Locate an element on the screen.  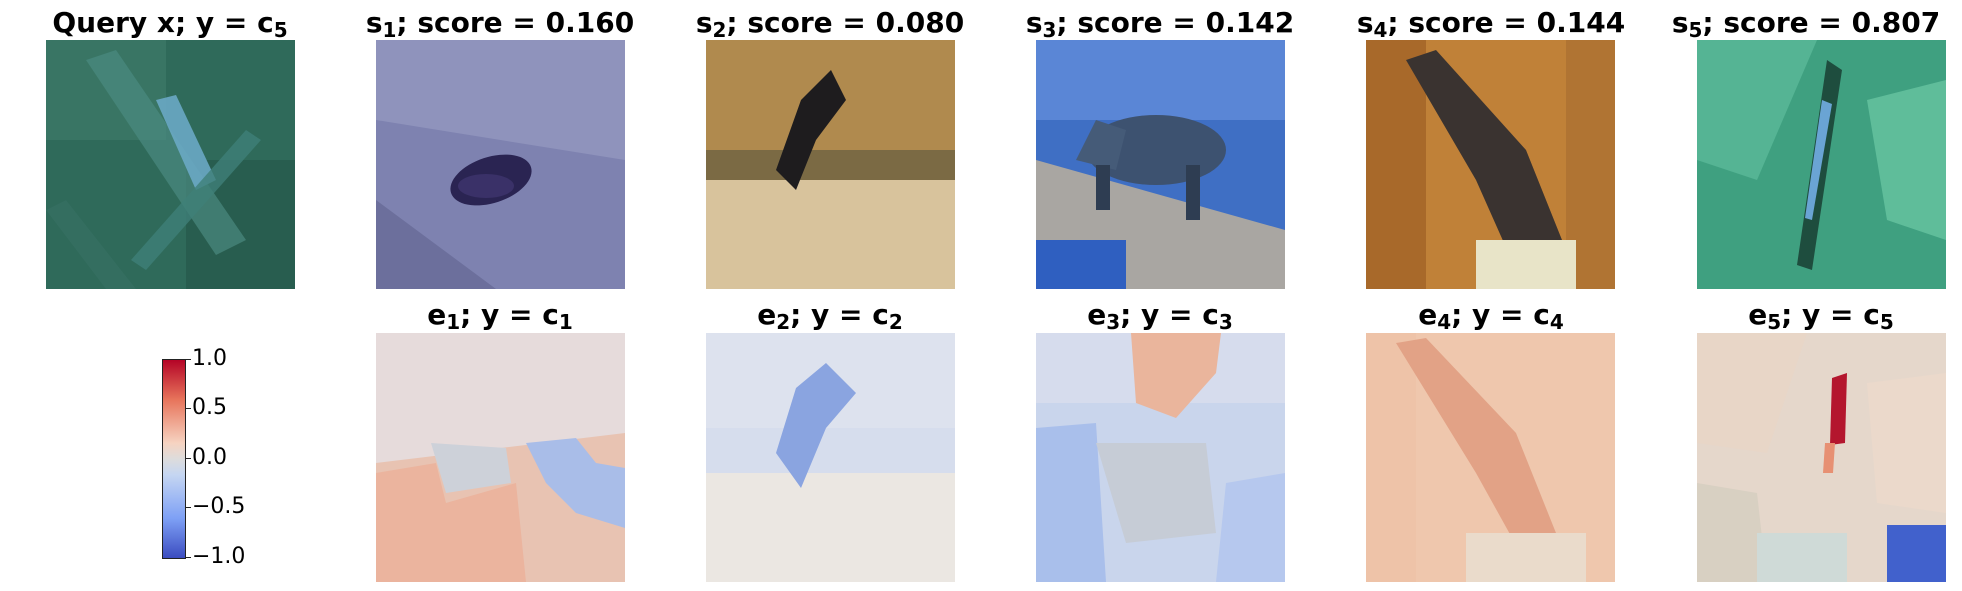
sample-score: ; score = 0.160 is located at coordinates (515, 22).